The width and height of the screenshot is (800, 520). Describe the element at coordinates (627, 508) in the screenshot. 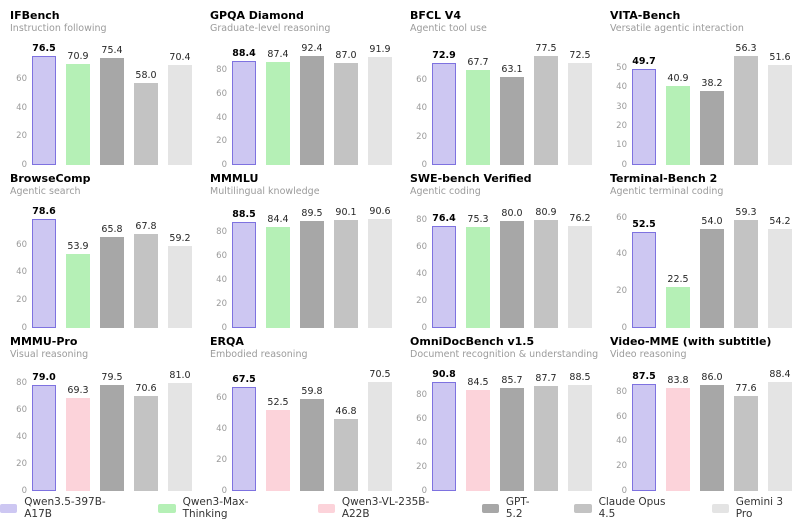

I see `legend-item-claude-opus-4-5: Claude Opus 4.5` at that location.